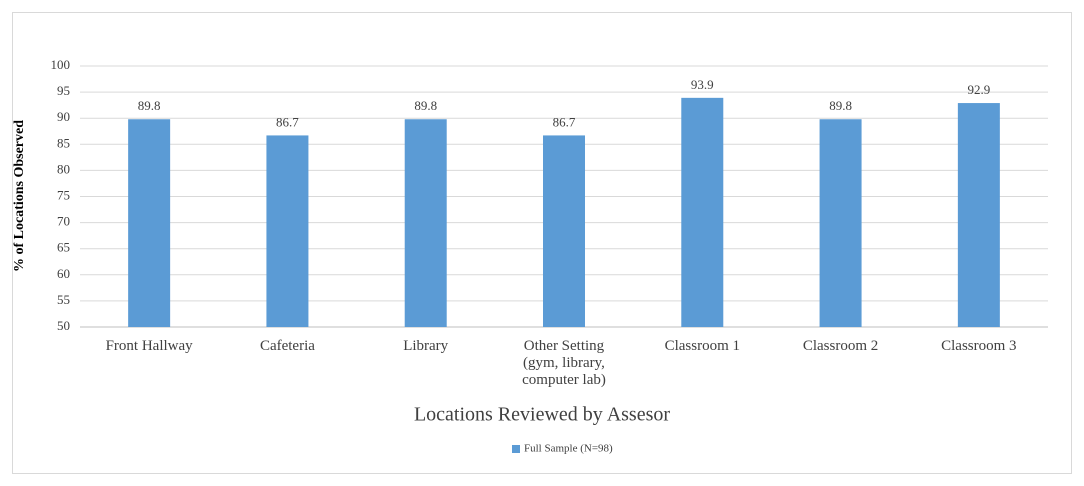  Describe the element at coordinates (516, 449) in the screenshot. I see `legend-swatch` at that location.